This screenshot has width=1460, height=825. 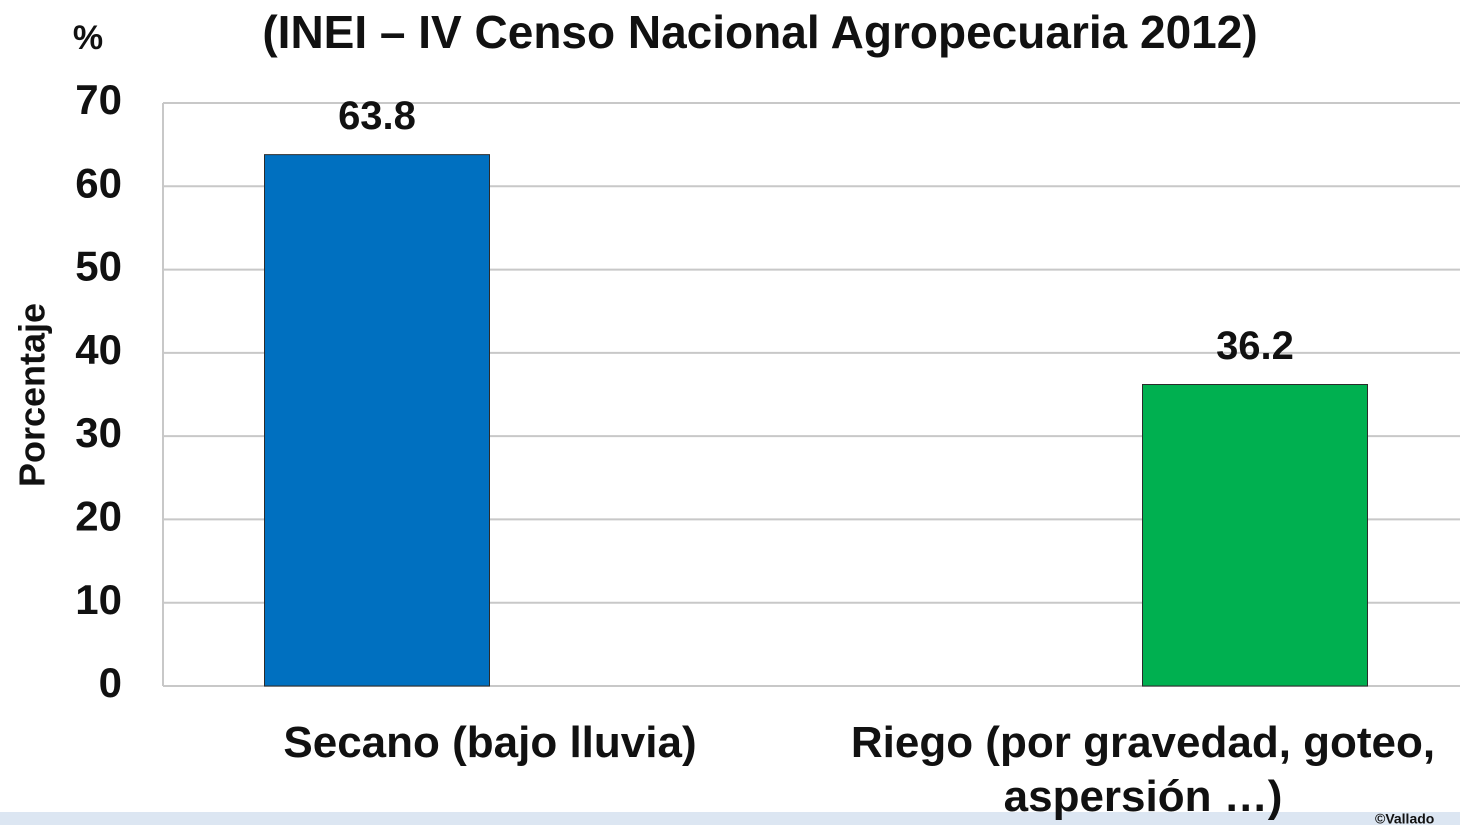 I want to click on y-tick-label: 40, so click(x=98, y=349).